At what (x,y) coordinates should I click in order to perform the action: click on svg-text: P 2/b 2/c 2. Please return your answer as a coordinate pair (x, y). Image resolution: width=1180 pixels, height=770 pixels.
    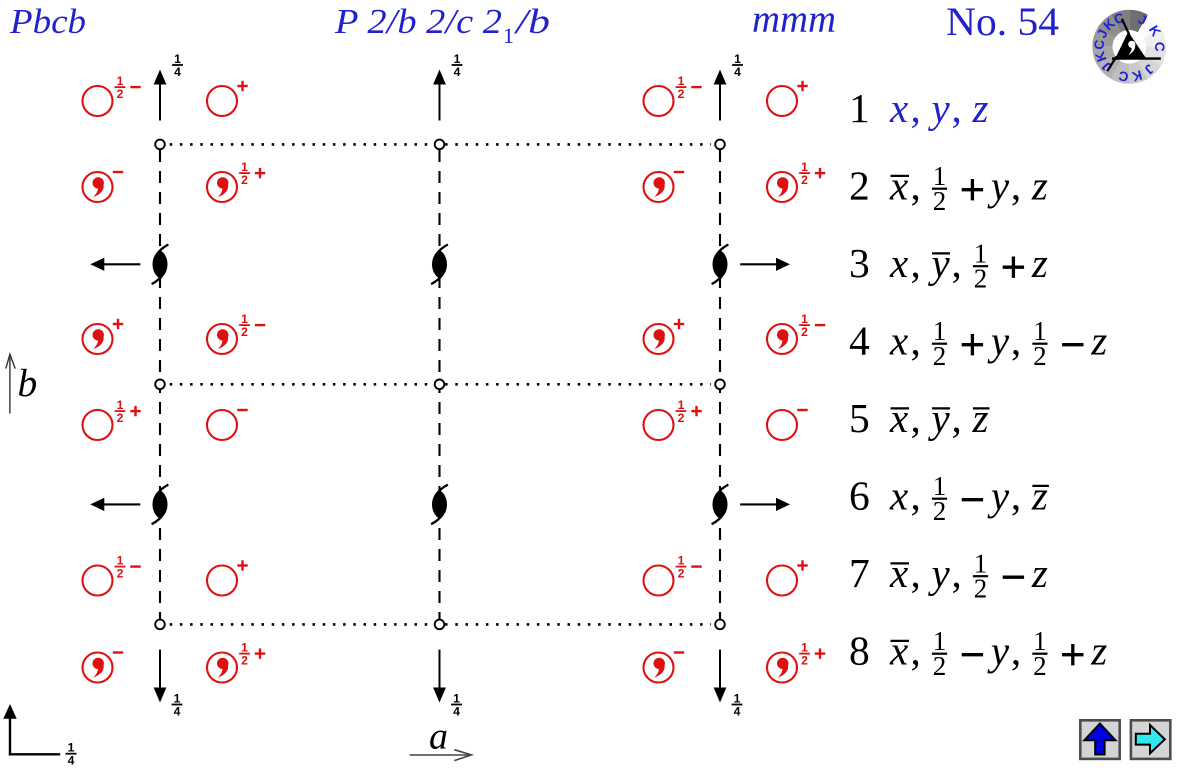
    Looking at the image, I should click on (418, 21).